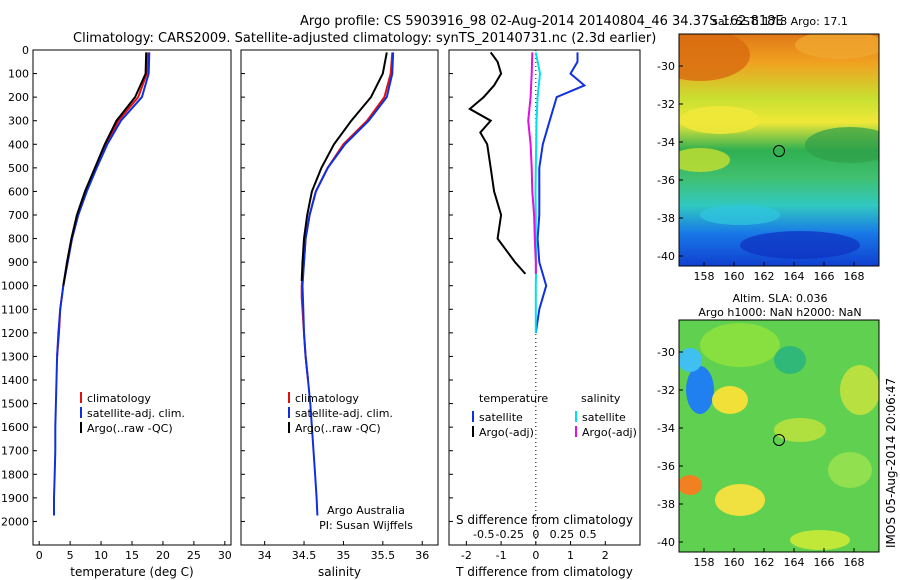 This screenshot has height=580, width=900. What do you see at coordinates (327, 398) in the screenshot?
I see `legend-label: climatology` at bounding box center [327, 398].